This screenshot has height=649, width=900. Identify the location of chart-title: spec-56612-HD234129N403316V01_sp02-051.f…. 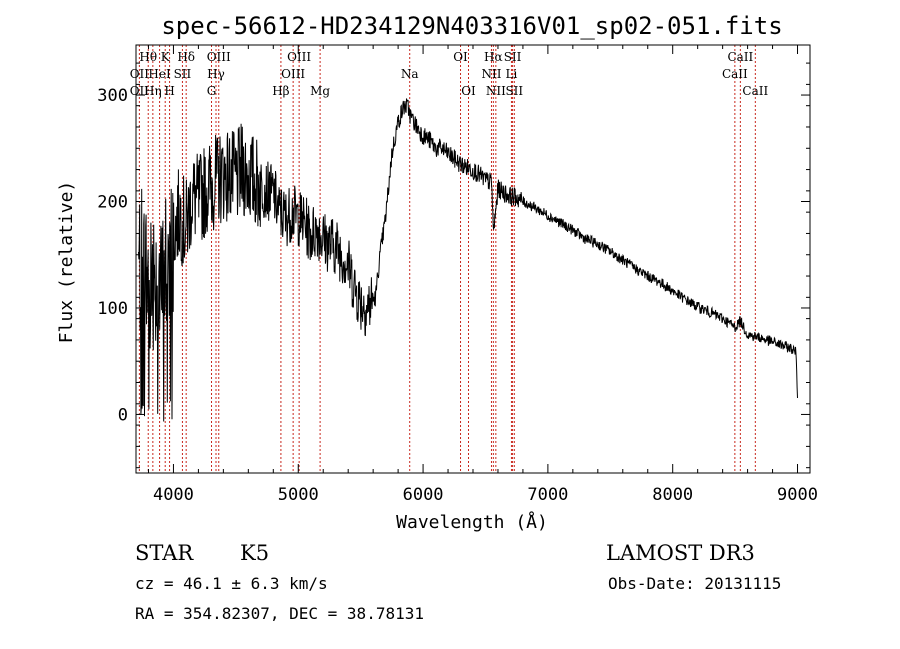
(471, 26).